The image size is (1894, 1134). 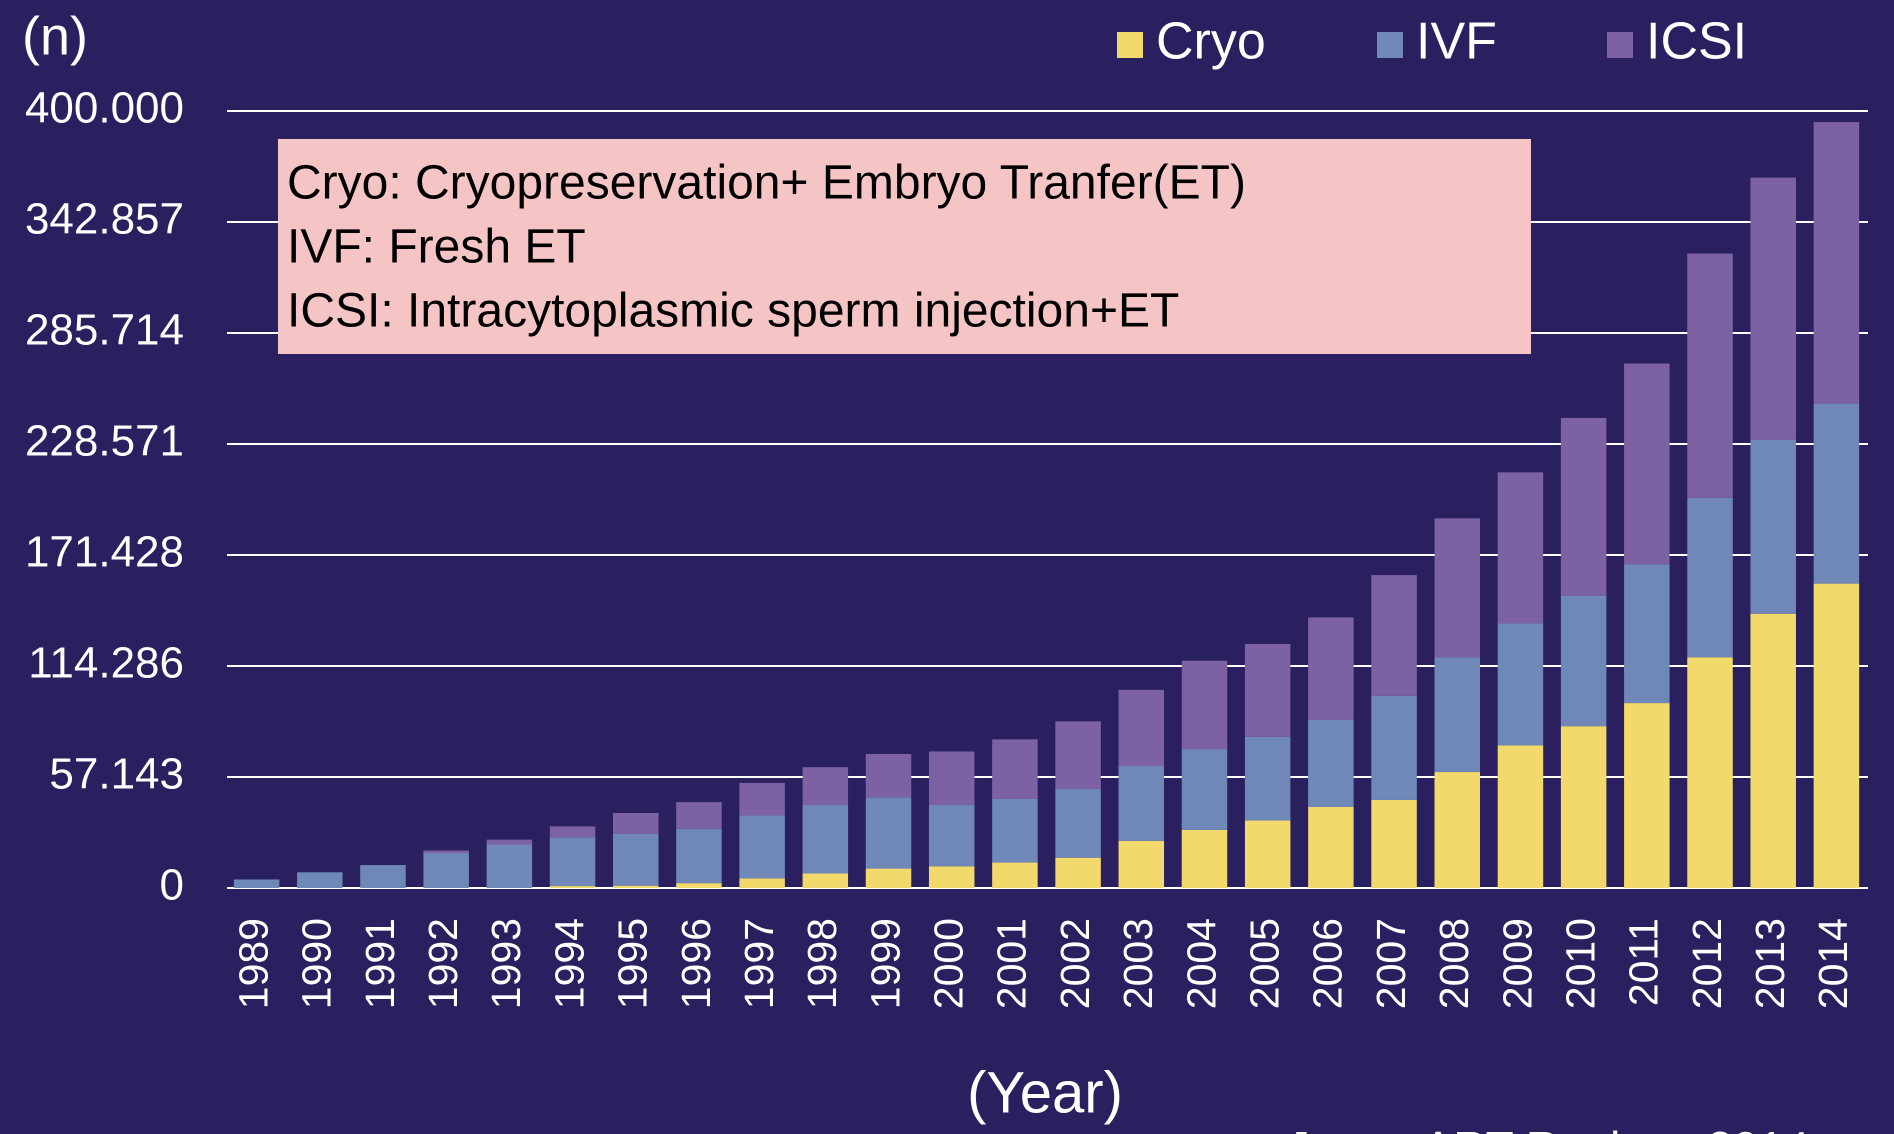 What do you see at coordinates (1454, 963) in the screenshot?
I see `x-tick-label: 2008` at bounding box center [1454, 963].